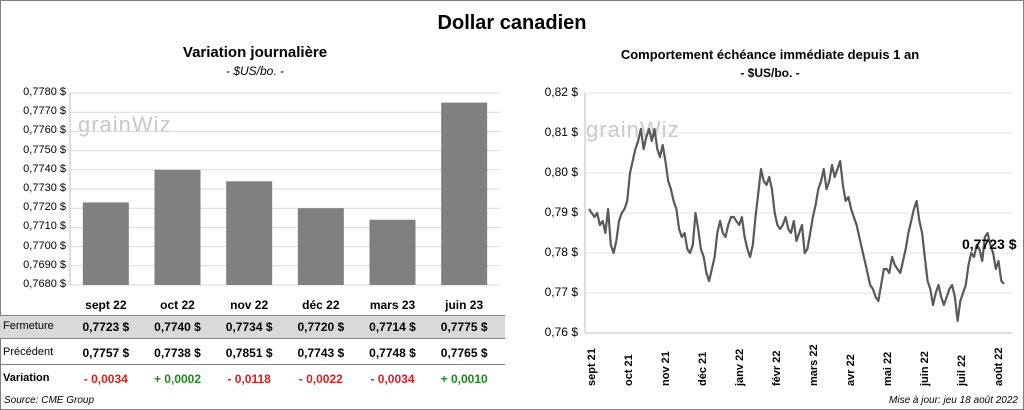 The width and height of the screenshot is (1024, 410). What do you see at coordinates (106, 353) in the screenshot?
I see `precedent-cell: 0,7757 $` at bounding box center [106, 353].